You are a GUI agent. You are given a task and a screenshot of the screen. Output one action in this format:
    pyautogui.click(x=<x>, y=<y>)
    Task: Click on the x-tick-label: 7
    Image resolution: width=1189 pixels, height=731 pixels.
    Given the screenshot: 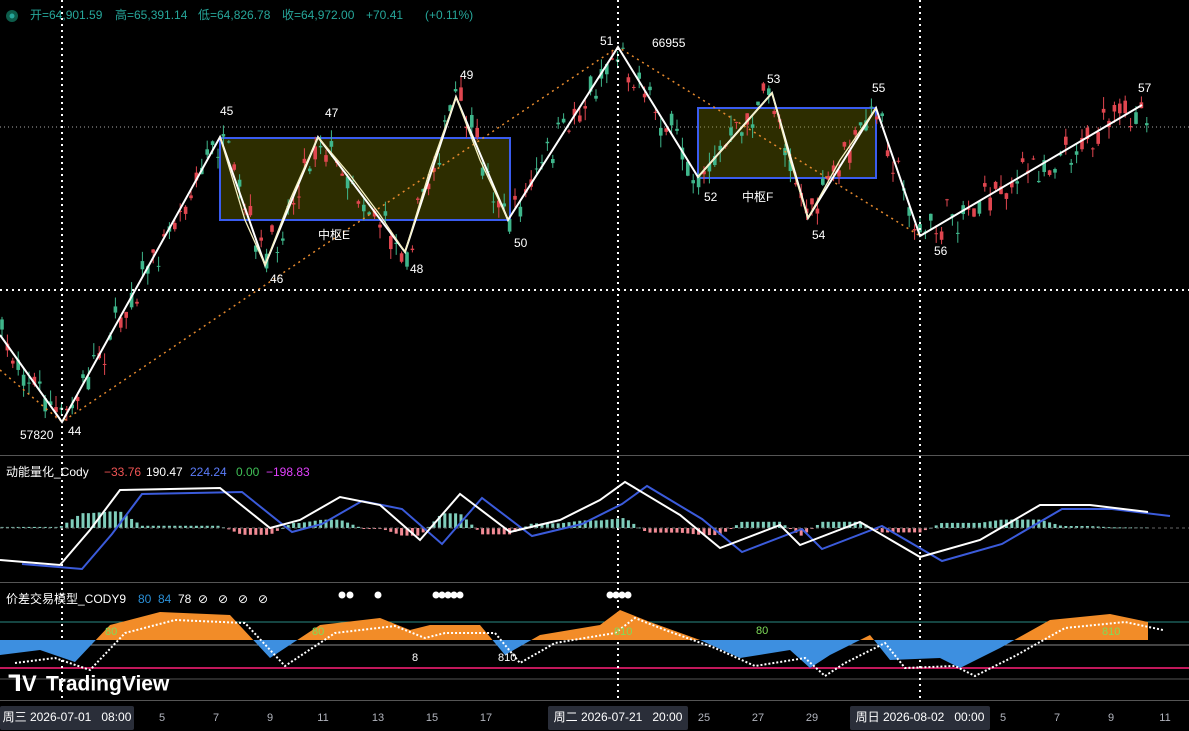 What is the action you would take?
    pyautogui.click(x=1057, y=718)
    